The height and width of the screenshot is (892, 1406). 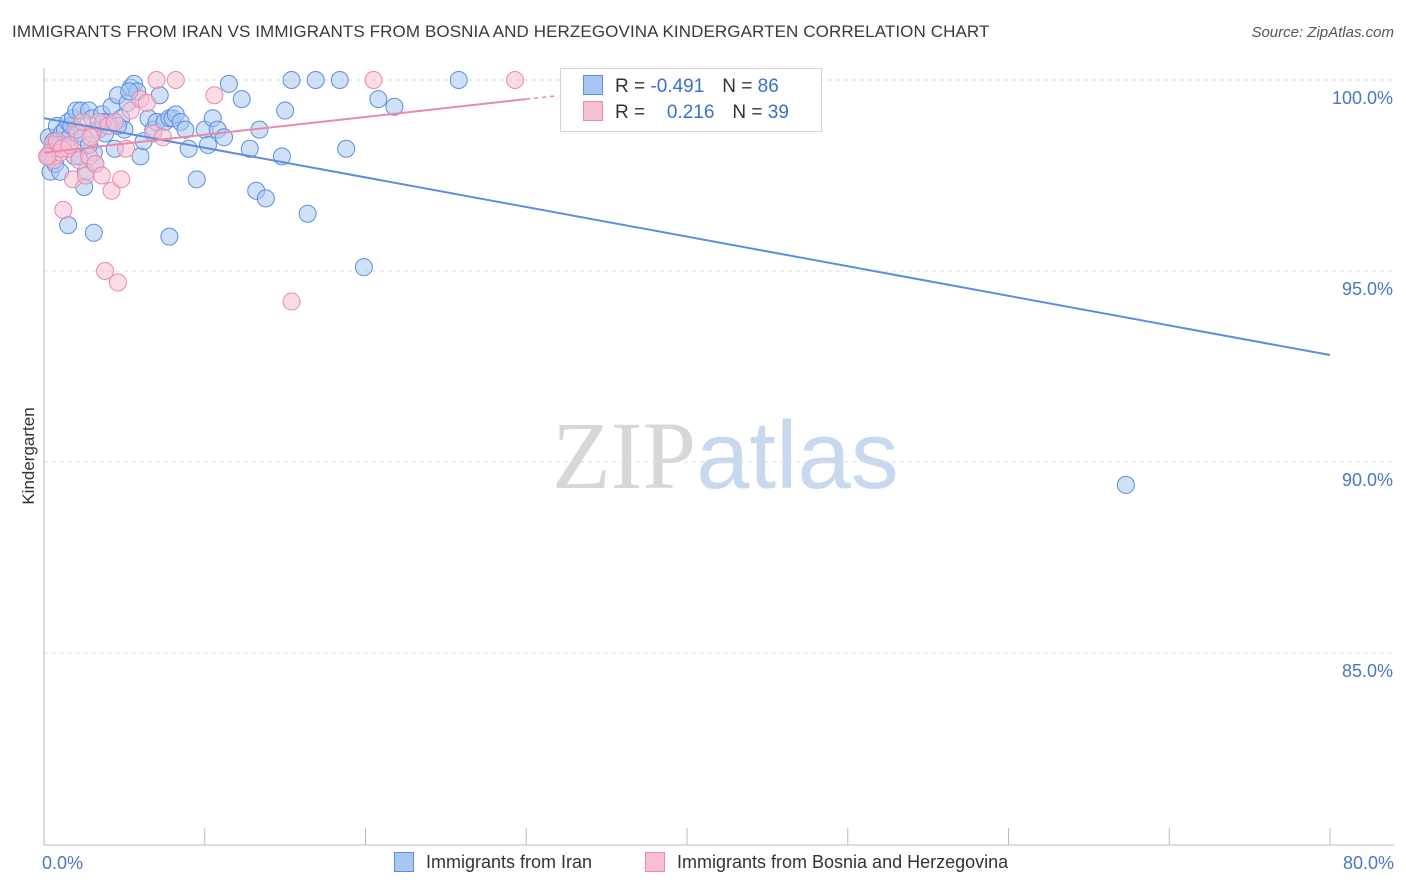 I want to click on bottom-legend-swatch-bosnia, so click(x=655, y=862).